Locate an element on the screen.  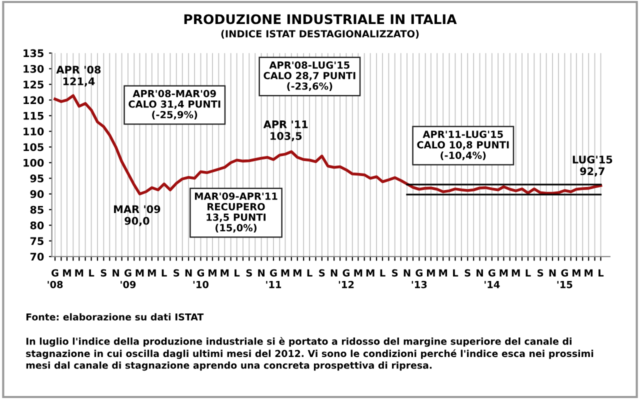
annotation: MAR'09-APR'11 RECUPERO 13,5 PUNTI (15,0%) is located at coordinates (236, 212).